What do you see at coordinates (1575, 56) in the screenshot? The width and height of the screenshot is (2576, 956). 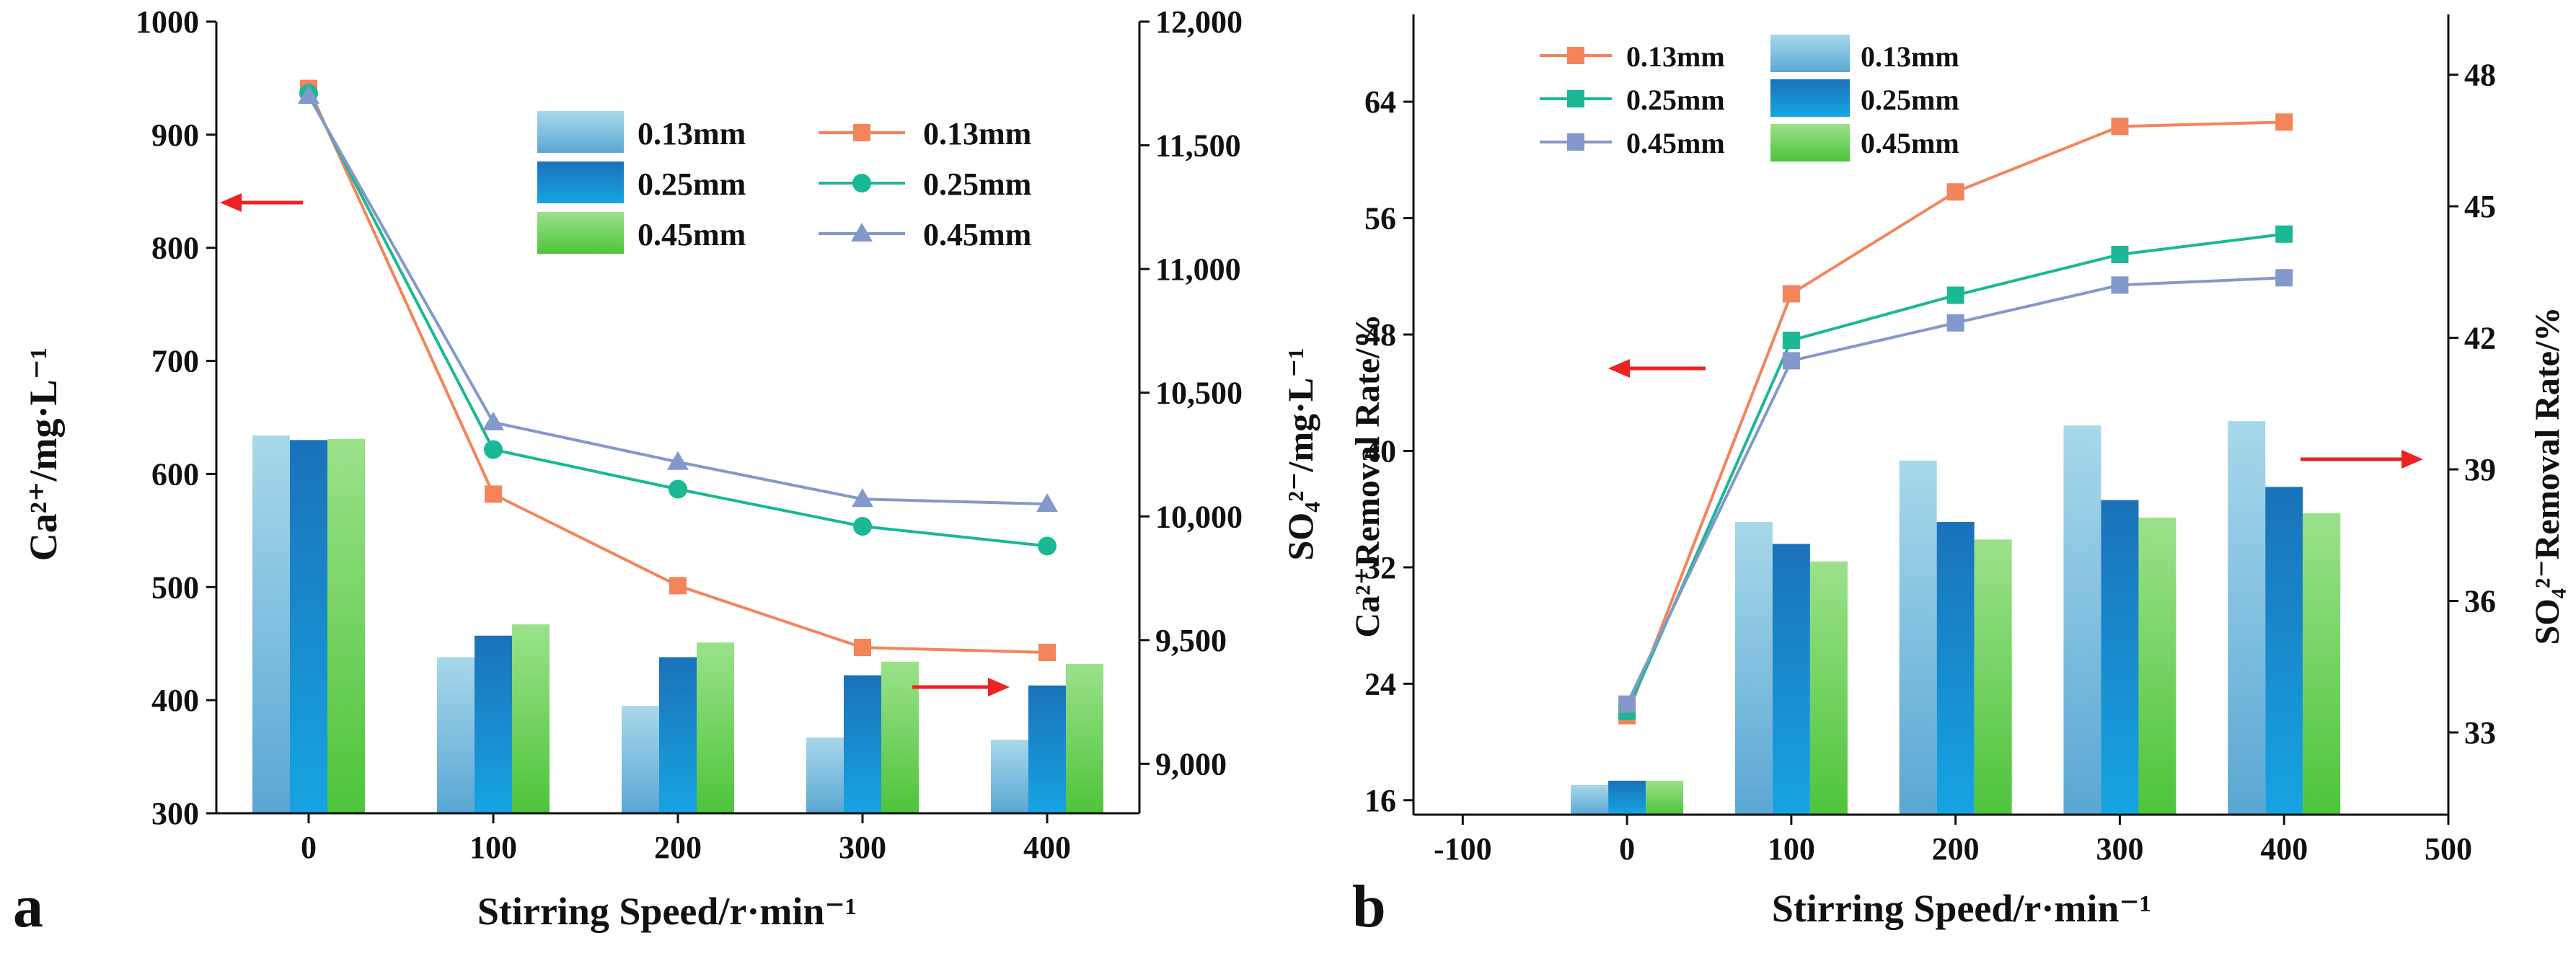 I see `legend-b-line-013-marker` at bounding box center [1575, 56].